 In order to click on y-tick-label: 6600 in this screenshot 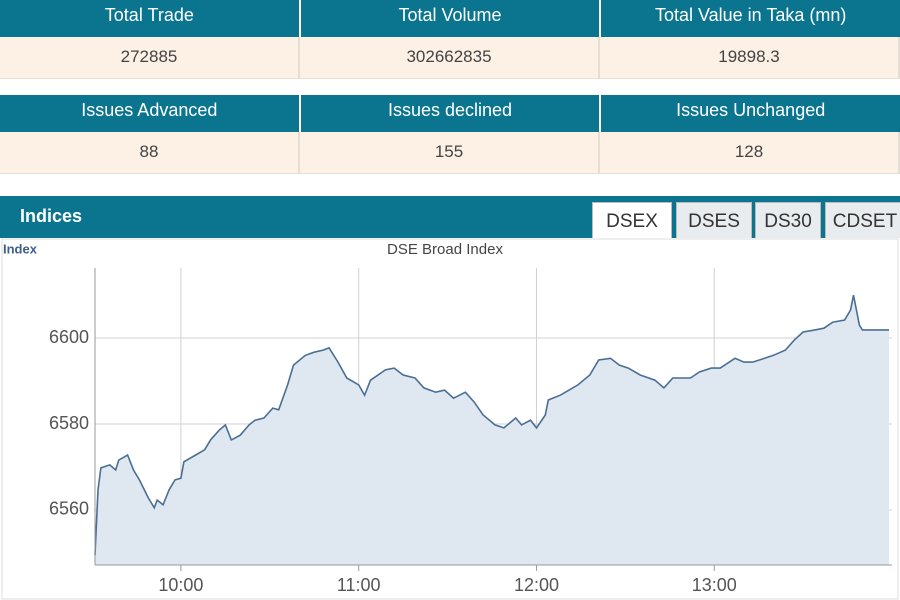, I will do `click(69, 337)`.